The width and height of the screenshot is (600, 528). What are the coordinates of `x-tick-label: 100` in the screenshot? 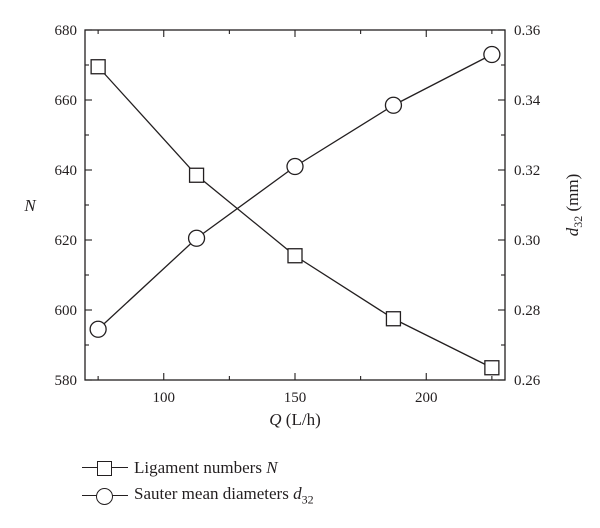 It's located at (164, 398).